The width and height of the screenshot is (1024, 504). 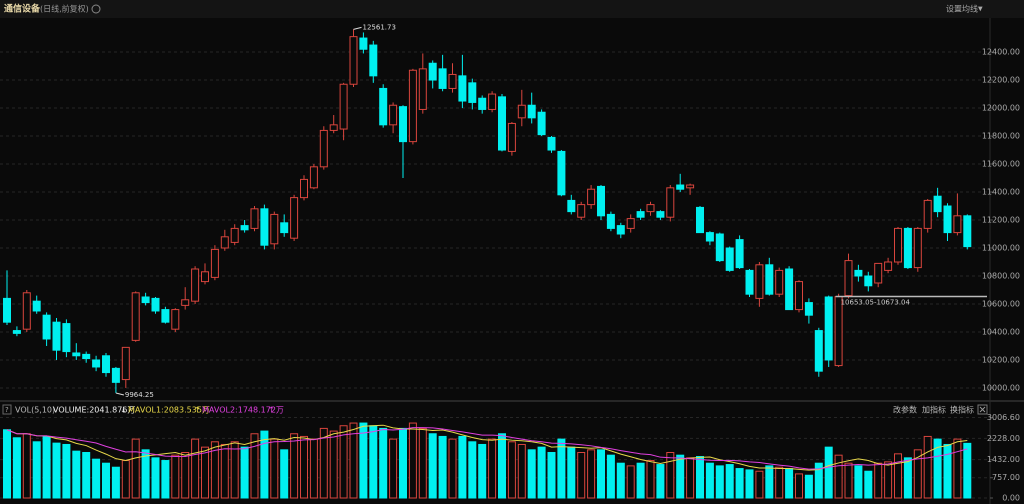 What do you see at coordinates (905, 410) in the screenshot?
I see `button: 改参数` at bounding box center [905, 410].